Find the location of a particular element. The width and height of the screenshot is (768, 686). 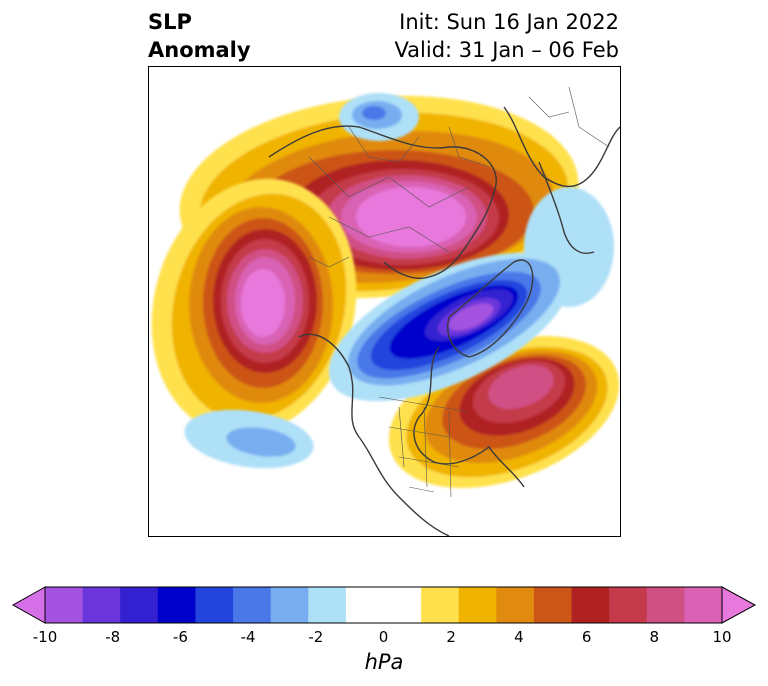

colorbar-tick-label: 0 is located at coordinates (383, 637).